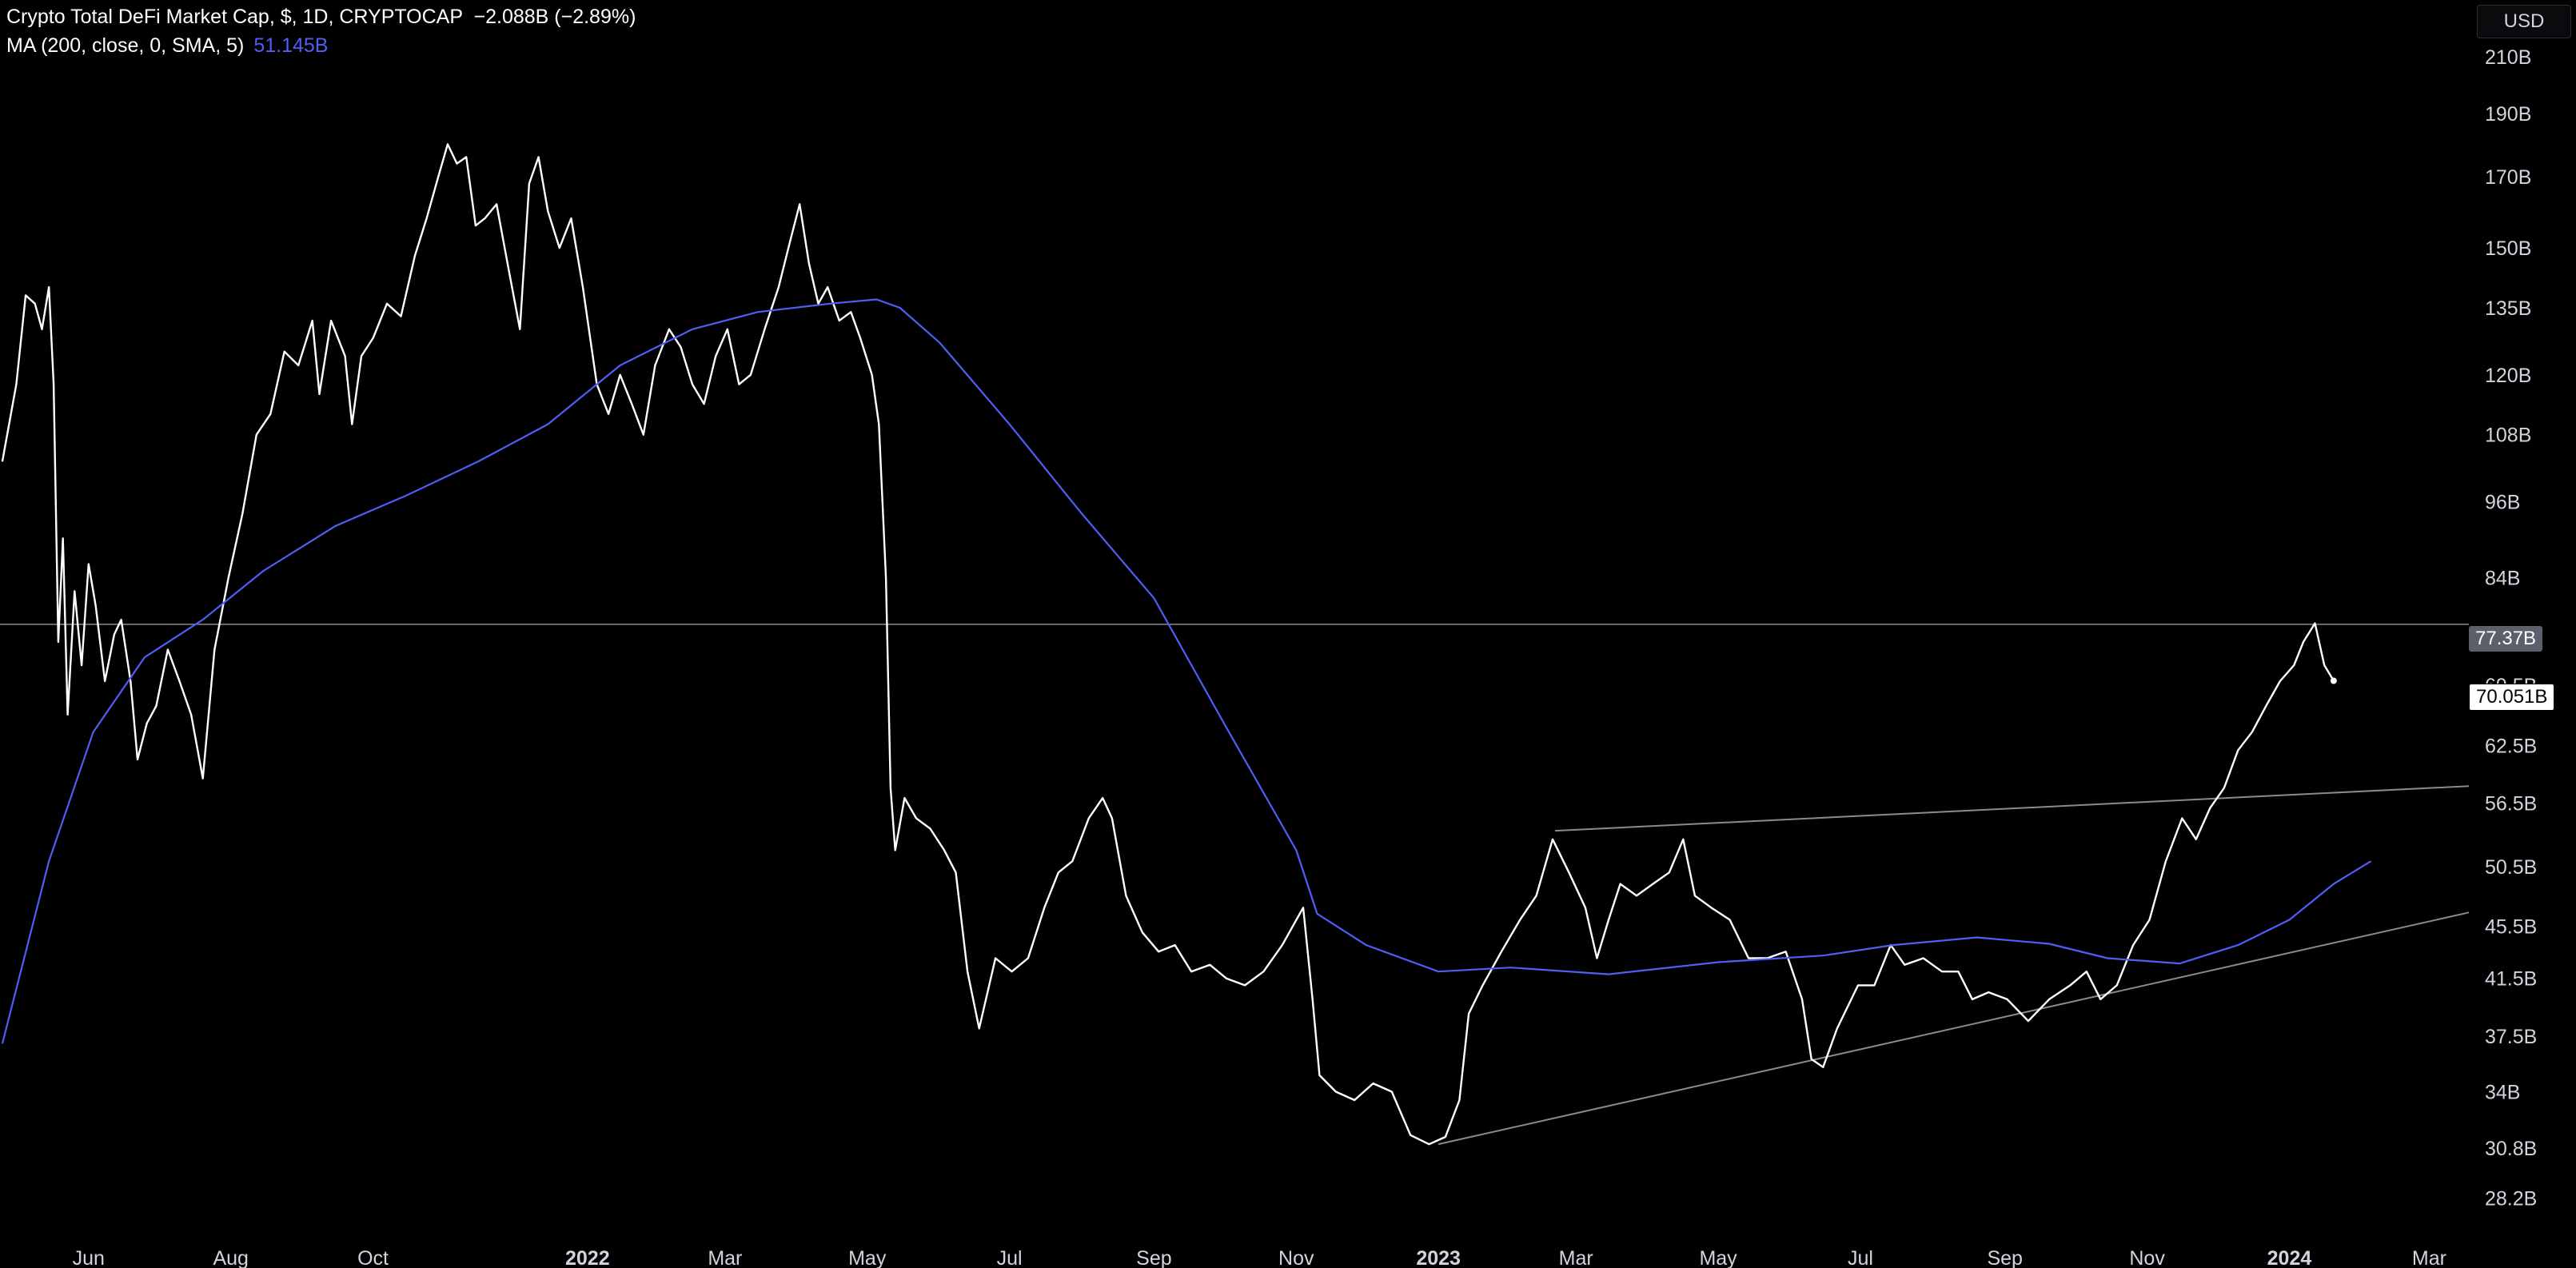  I want to click on y-tick-label: 150B, so click(2508, 248).